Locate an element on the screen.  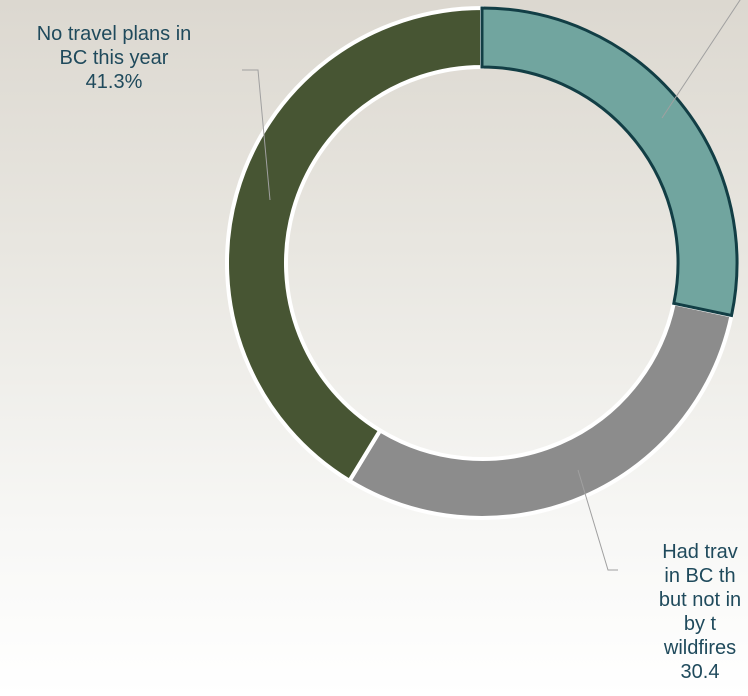
slice-percent: 30.4 is located at coordinates (700, 672).